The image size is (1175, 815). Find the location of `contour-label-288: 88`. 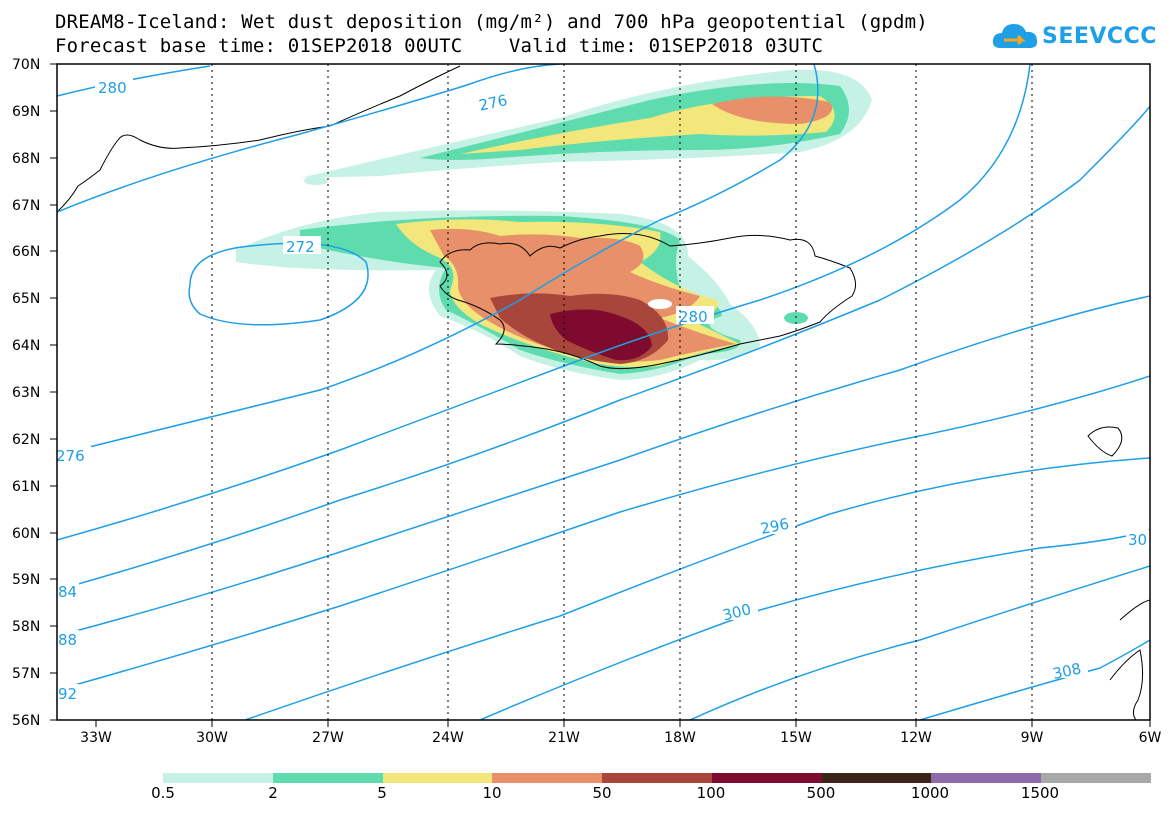

contour-label-288: 88 is located at coordinates (67, 640).